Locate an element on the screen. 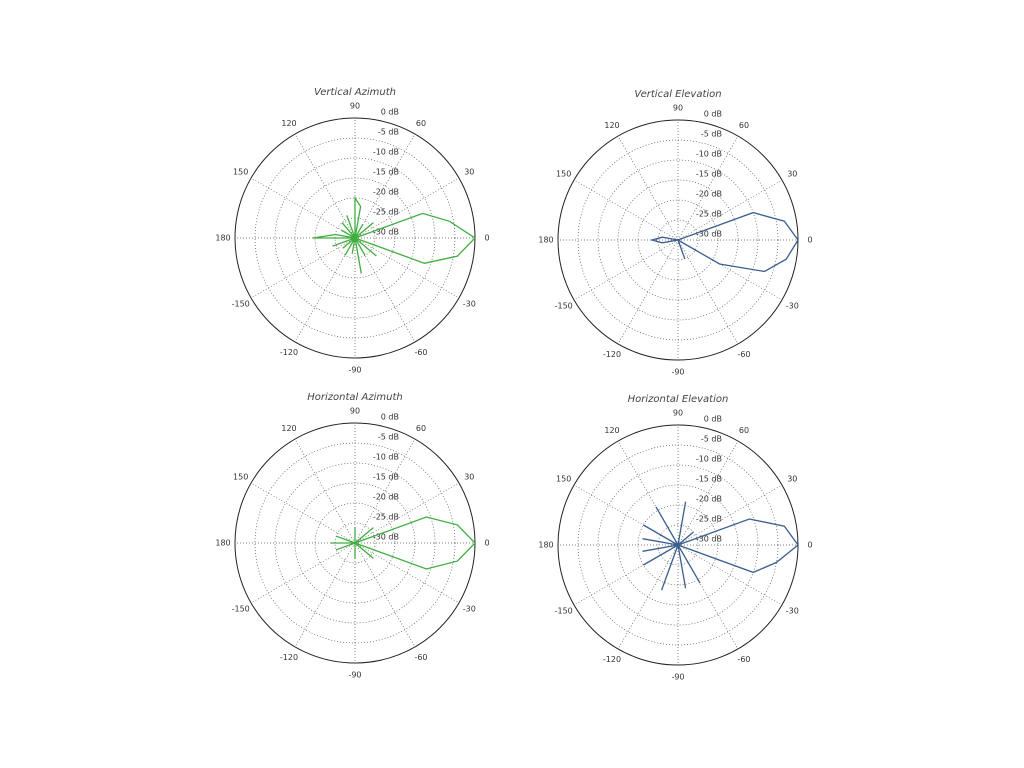 This screenshot has height=768, width=1024. chart-title: Vertical Azimuth is located at coordinates (355, 92).